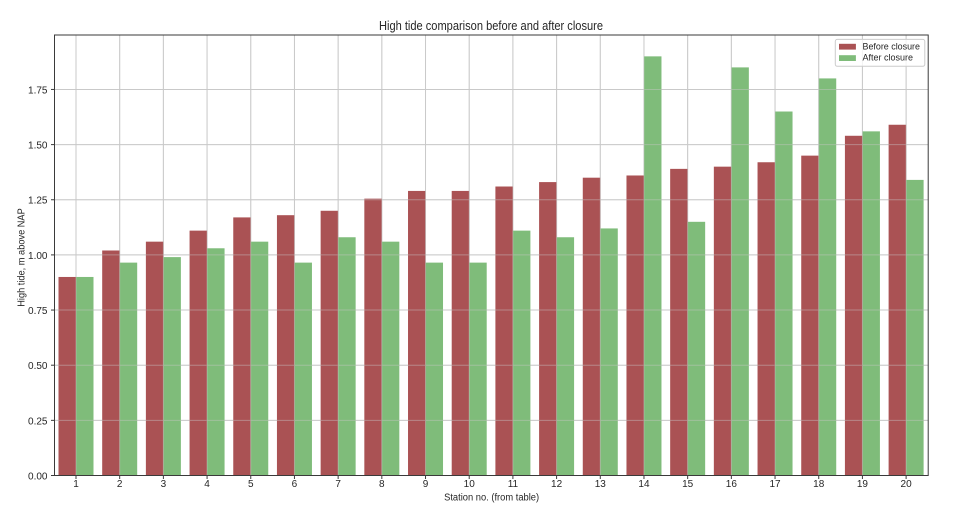  What do you see at coordinates (164, 484) in the screenshot?
I see `svg-text: 3` at bounding box center [164, 484].